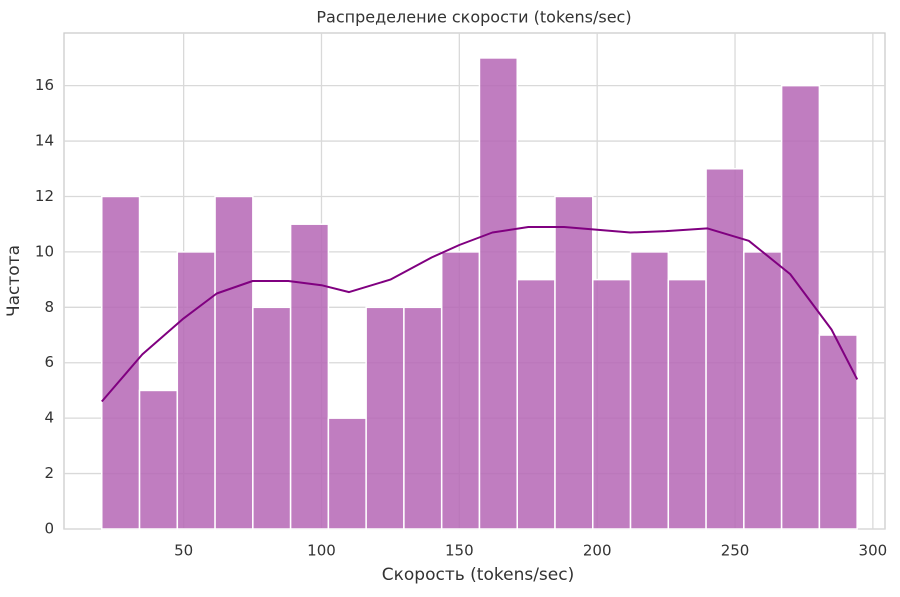 Image resolution: width=900 pixels, height=597 pixels. What do you see at coordinates (873, 551) in the screenshot?
I see `x-tick-label: 300` at bounding box center [873, 551].